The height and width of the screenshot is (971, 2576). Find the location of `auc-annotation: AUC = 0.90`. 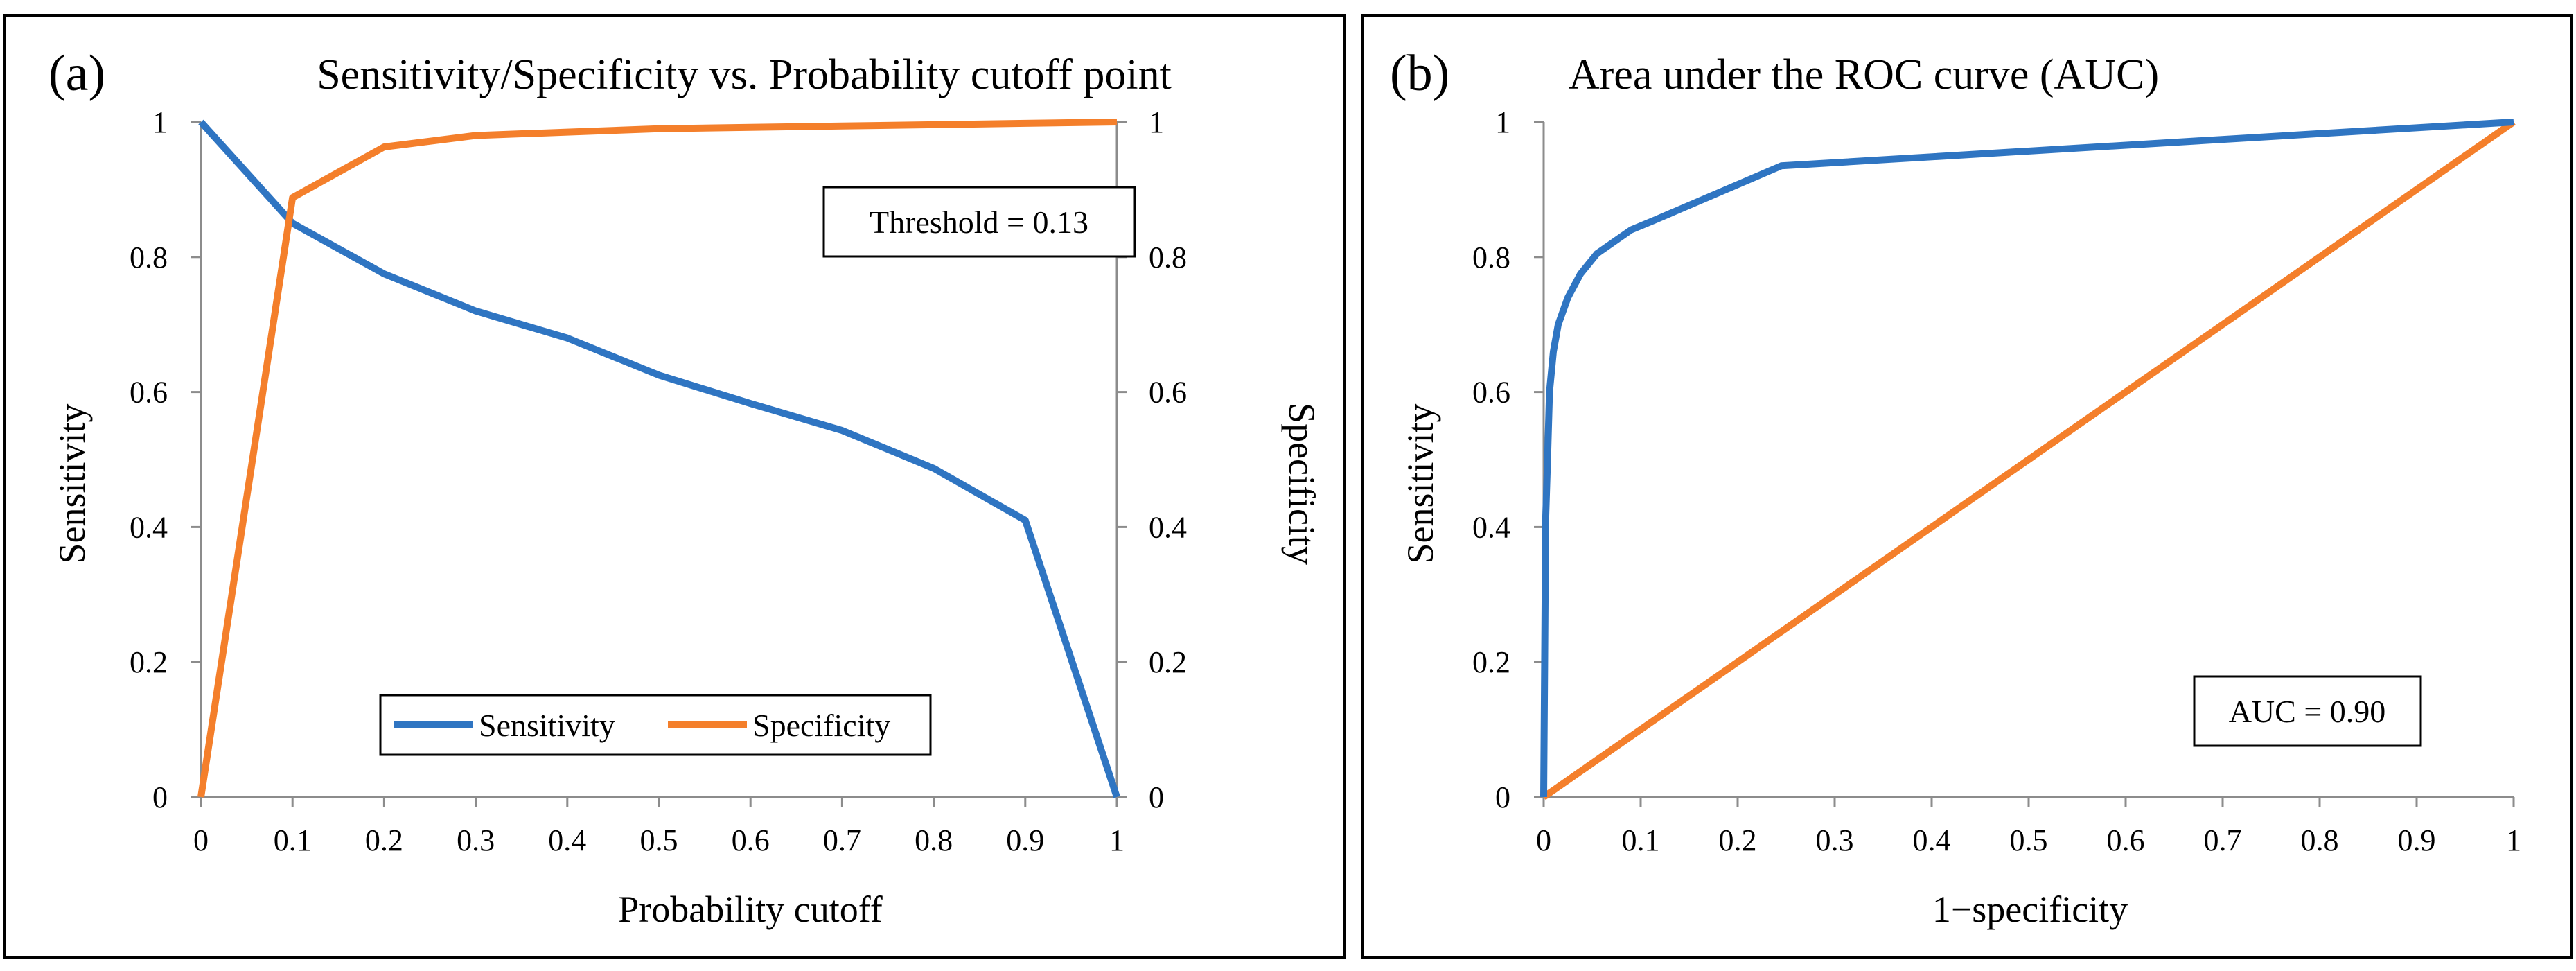

auc-annotation: AUC = 0.90 is located at coordinates (2307, 711).